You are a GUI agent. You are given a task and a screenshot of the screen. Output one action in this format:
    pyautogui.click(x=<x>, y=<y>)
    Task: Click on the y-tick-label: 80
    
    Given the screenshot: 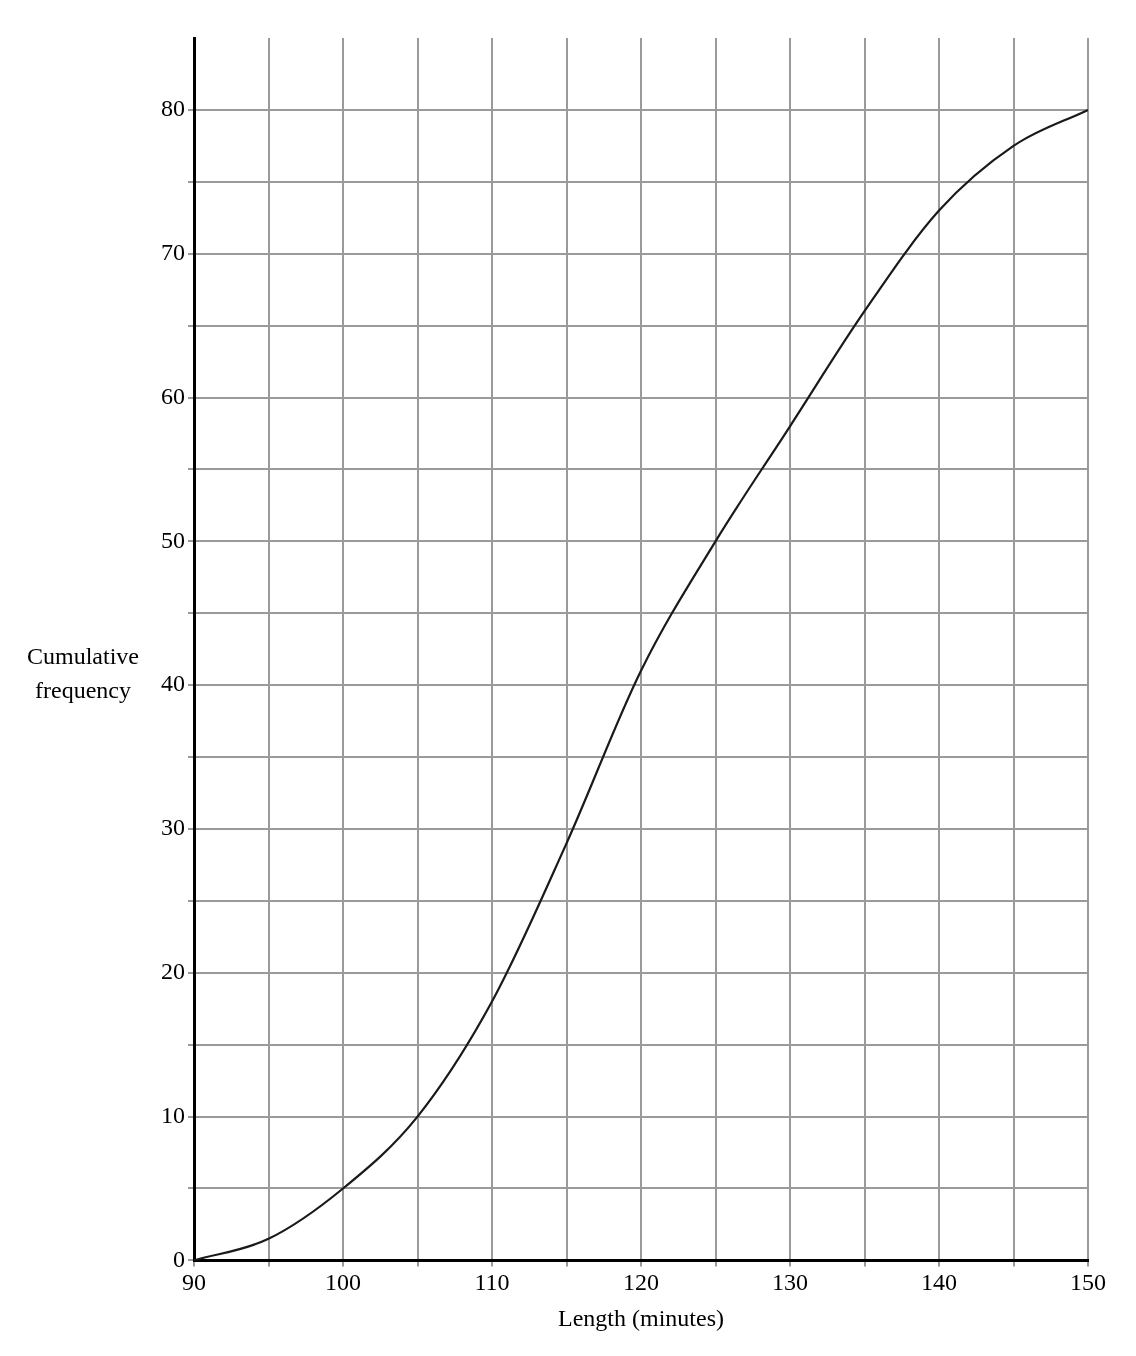 What is the action you would take?
    pyautogui.click(x=173, y=108)
    